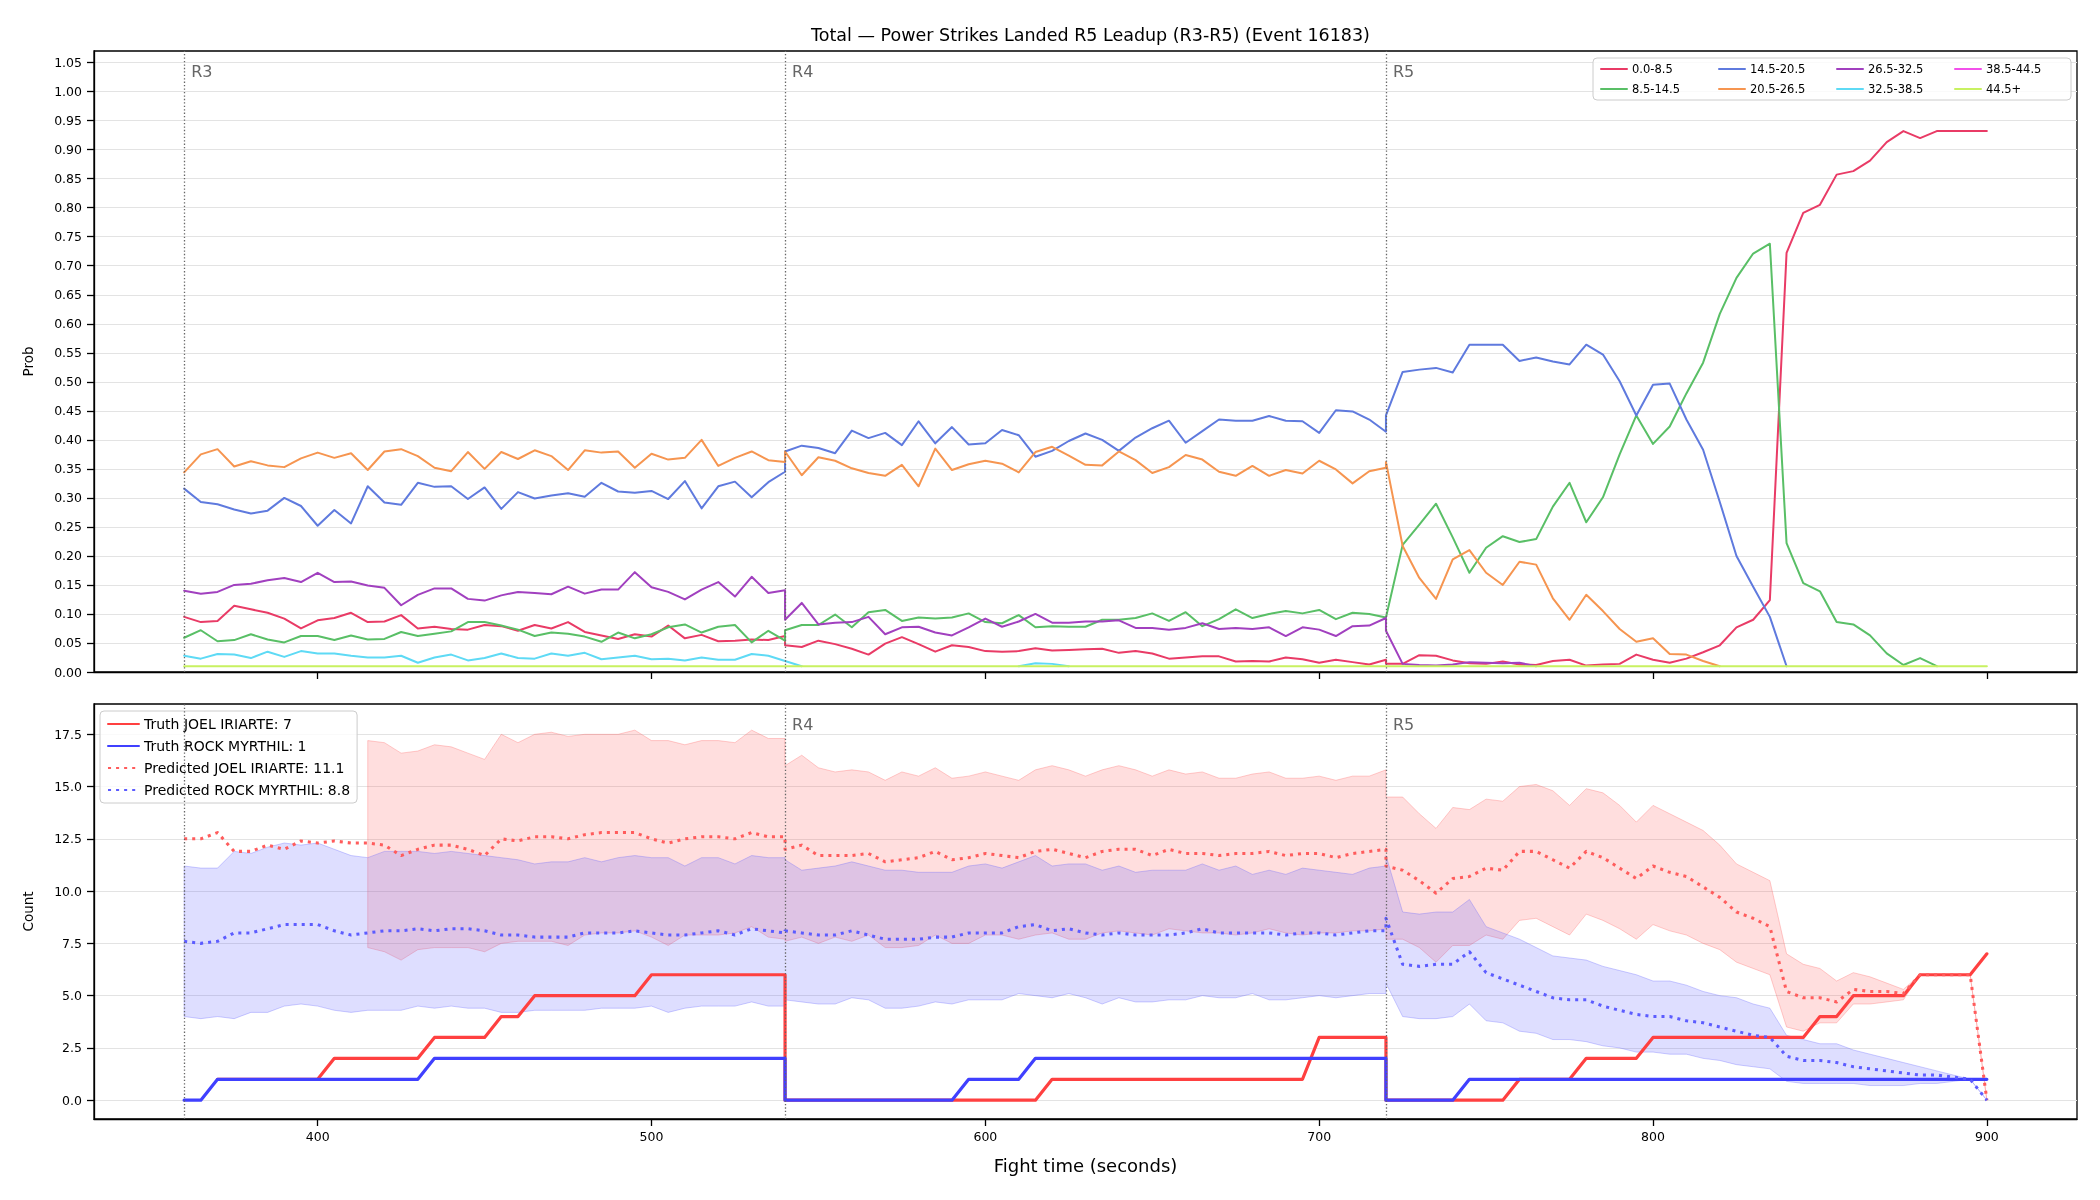 The width and height of the screenshot is (2100, 1200). I want to click on legend-label: Predicted ROCK MYRTHIL: 8.8, so click(247, 790).